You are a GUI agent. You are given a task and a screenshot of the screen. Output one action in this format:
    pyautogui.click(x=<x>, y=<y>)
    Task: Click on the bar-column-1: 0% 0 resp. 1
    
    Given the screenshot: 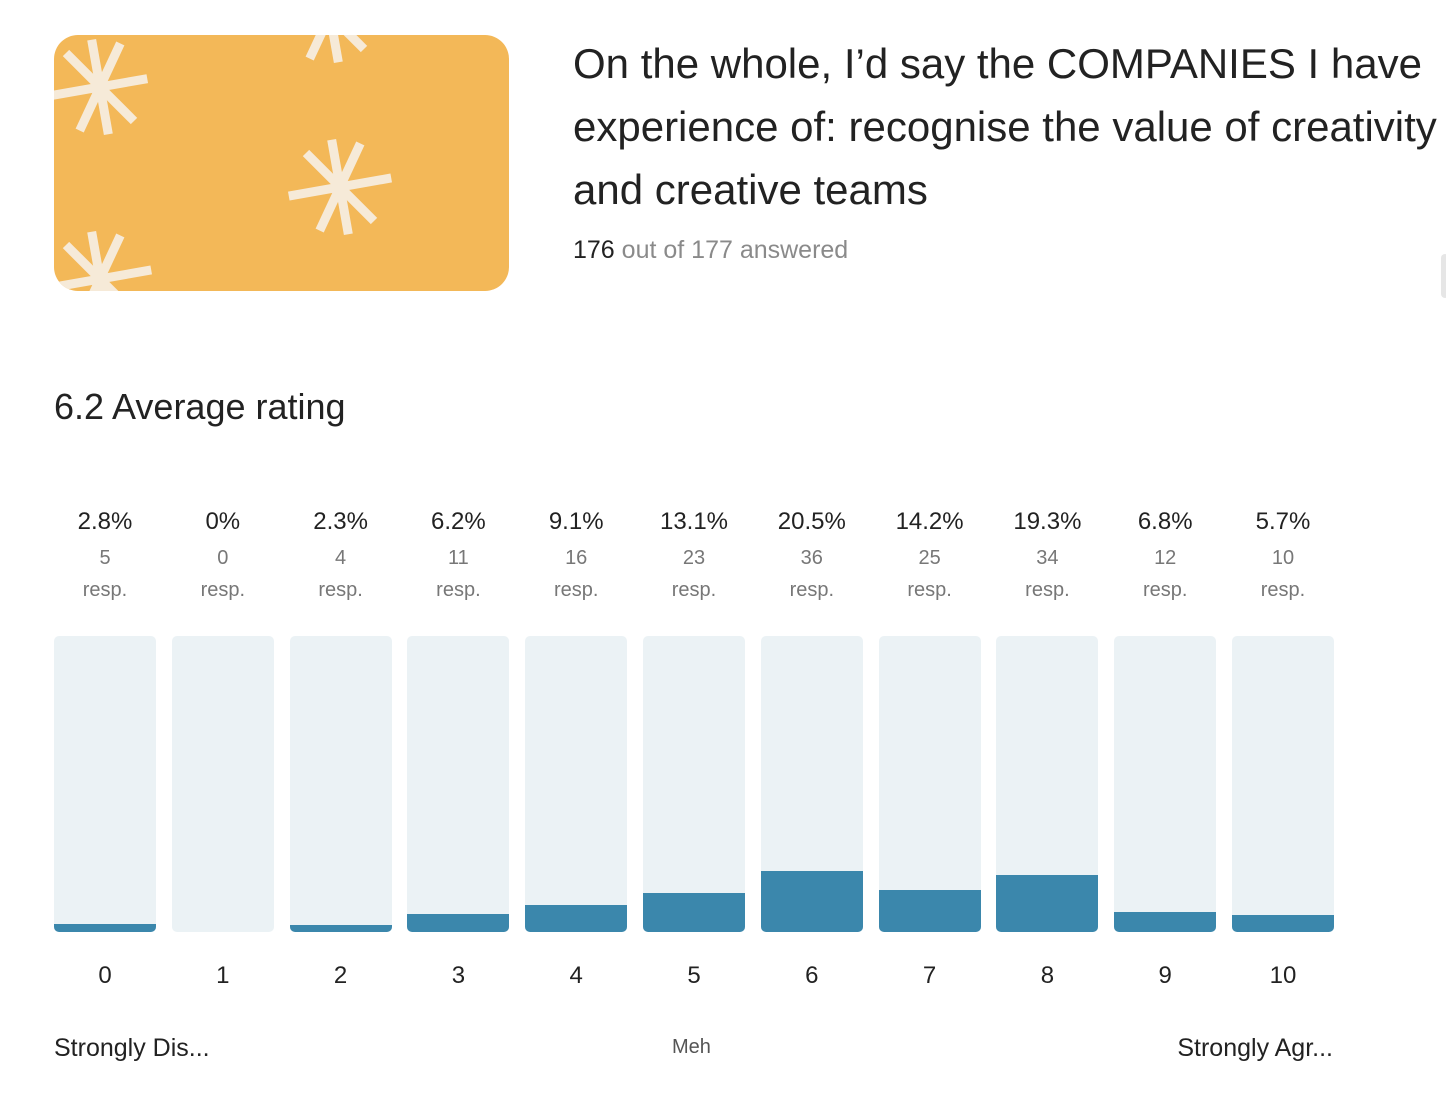 What is the action you would take?
    pyautogui.click(x=222, y=744)
    